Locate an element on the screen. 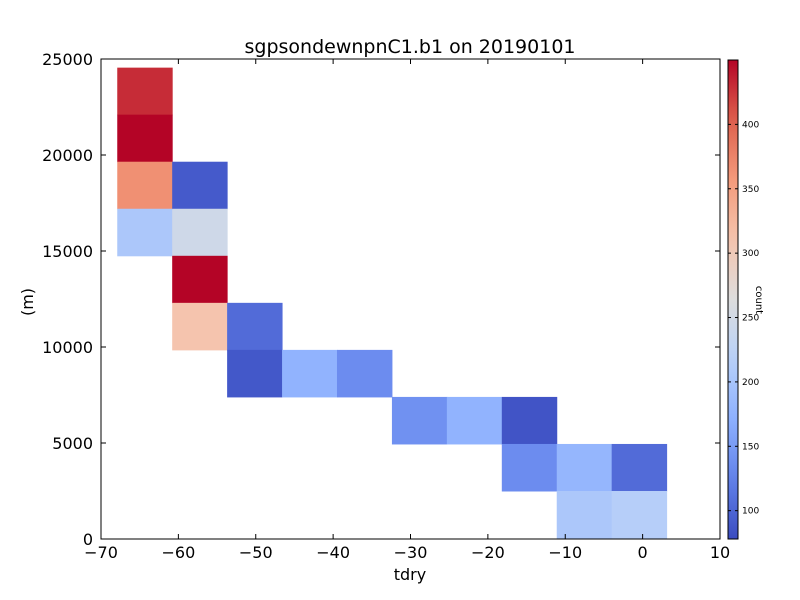 This screenshot has height=600, width=800. x-tick-label: 0 is located at coordinates (643, 552).